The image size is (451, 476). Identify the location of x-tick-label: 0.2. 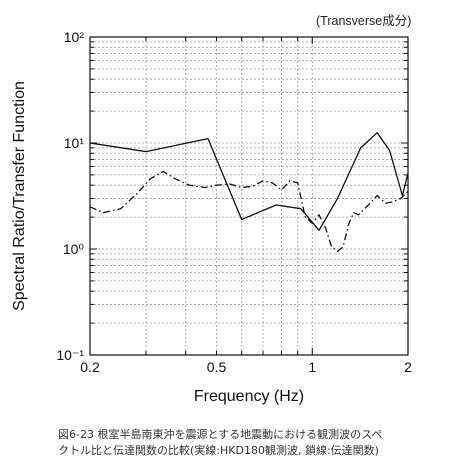
(90, 367).